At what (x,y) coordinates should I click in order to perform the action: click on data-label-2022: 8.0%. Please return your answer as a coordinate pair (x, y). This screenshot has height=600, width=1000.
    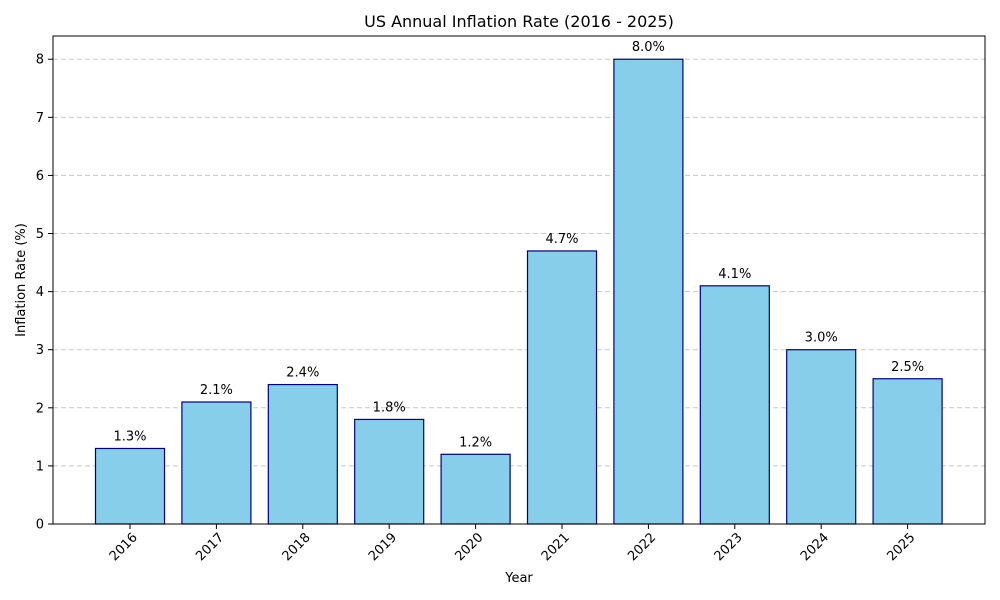
    Looking at the image, I should click on (648, 47).